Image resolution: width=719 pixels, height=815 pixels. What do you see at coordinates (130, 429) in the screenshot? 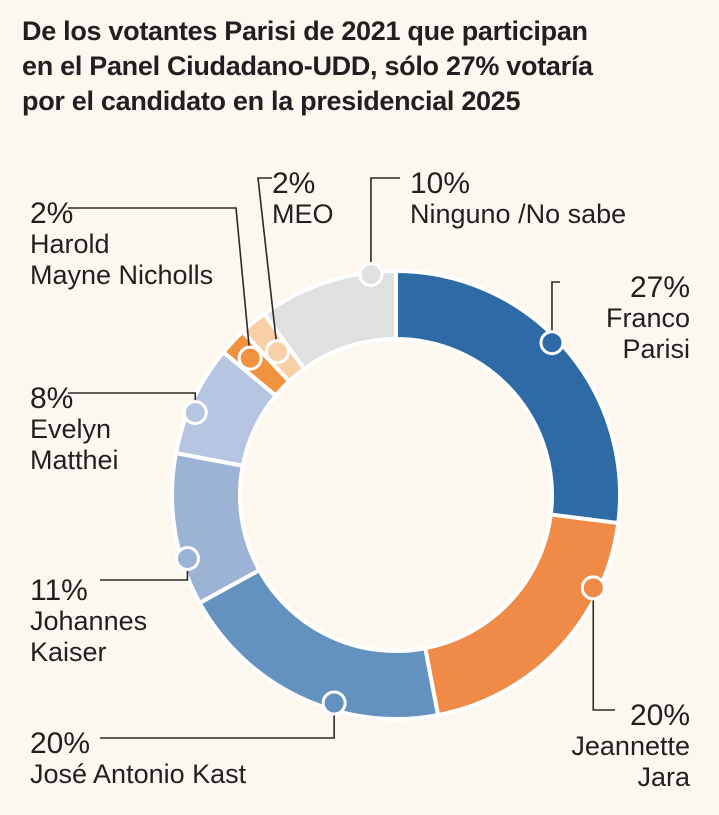
I see `slice-label-evelyn-matthei: 8% Evelyn Matthei` at bounding box center [130, 429].